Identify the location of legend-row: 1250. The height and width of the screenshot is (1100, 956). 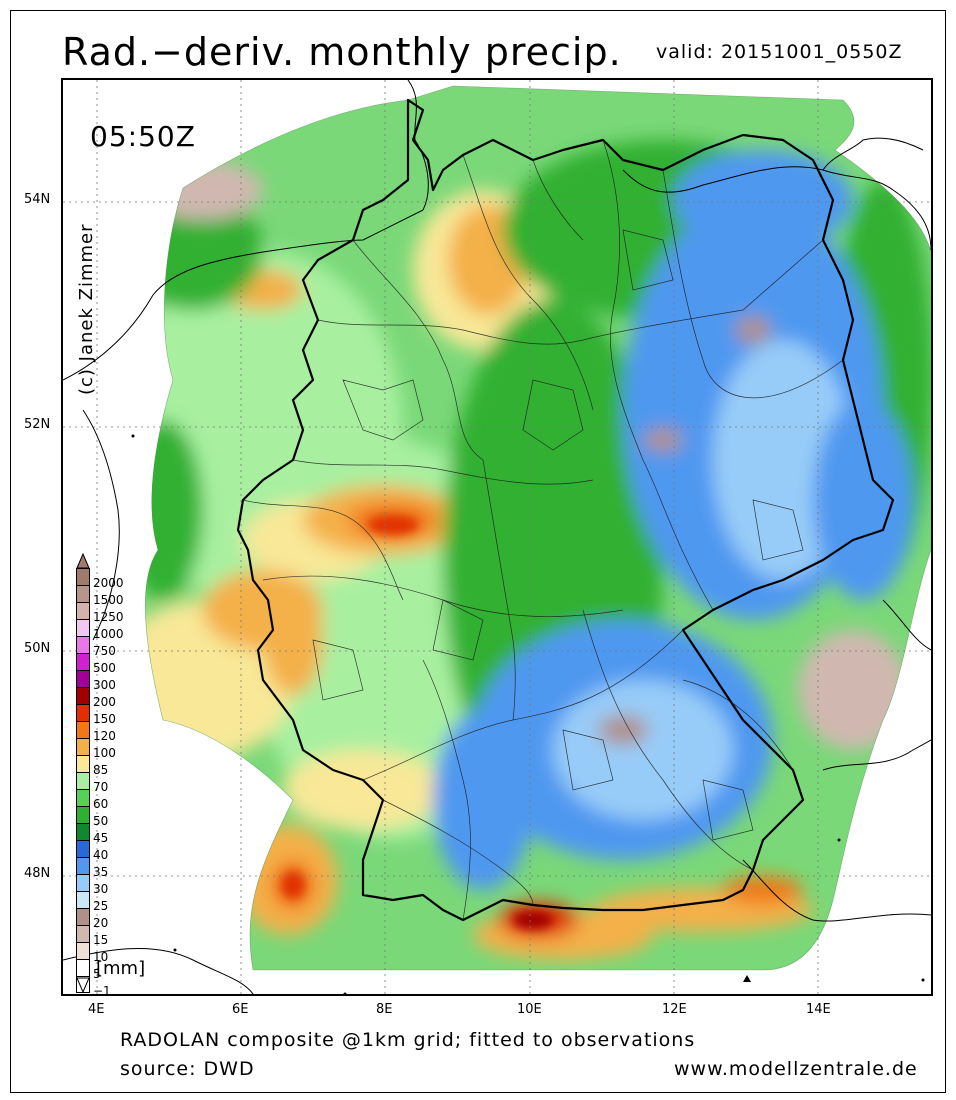
(111, 612).